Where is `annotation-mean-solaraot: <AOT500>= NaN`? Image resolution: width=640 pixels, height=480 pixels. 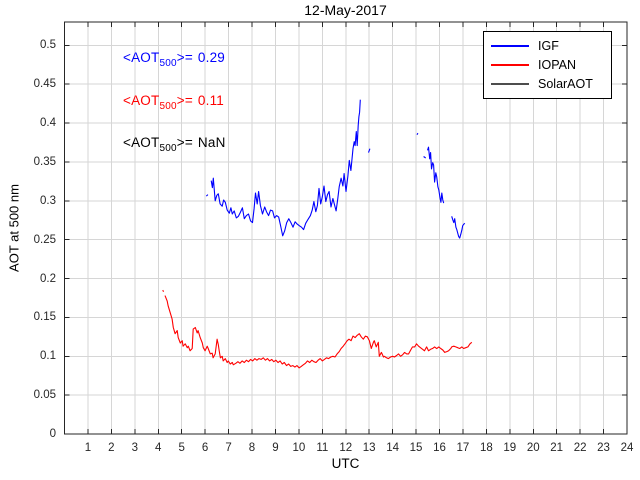 annotation-mean-solaraot: <AOT500>= NaN is located at coordinates (174, 144).